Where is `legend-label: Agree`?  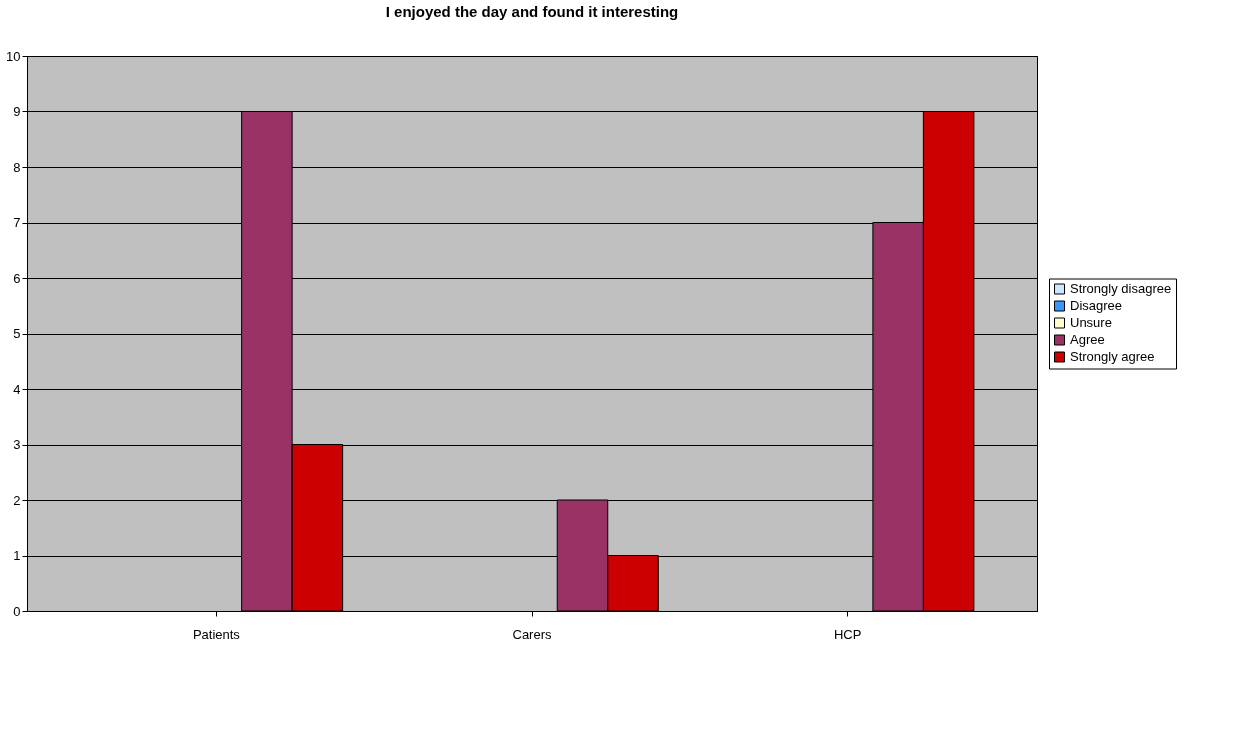
legend-label: Agree is located at coordinates (1087, 339).